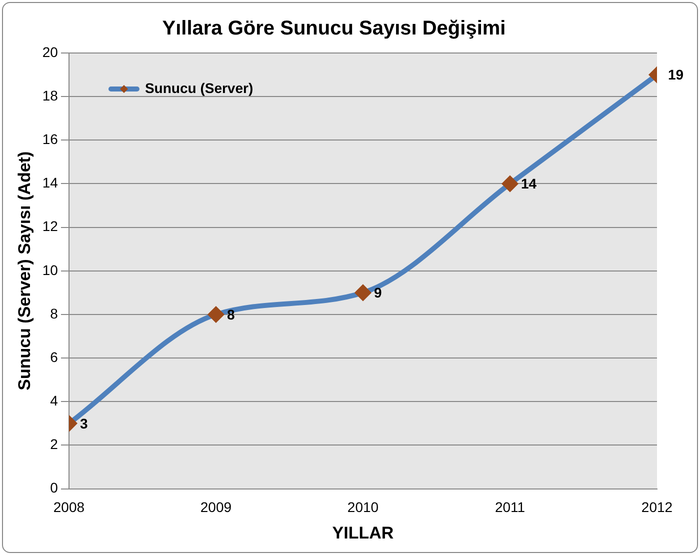  Describe the element at coordinates (50, 226) in the screenshot. I see `y-tick-label: 12` at that location.